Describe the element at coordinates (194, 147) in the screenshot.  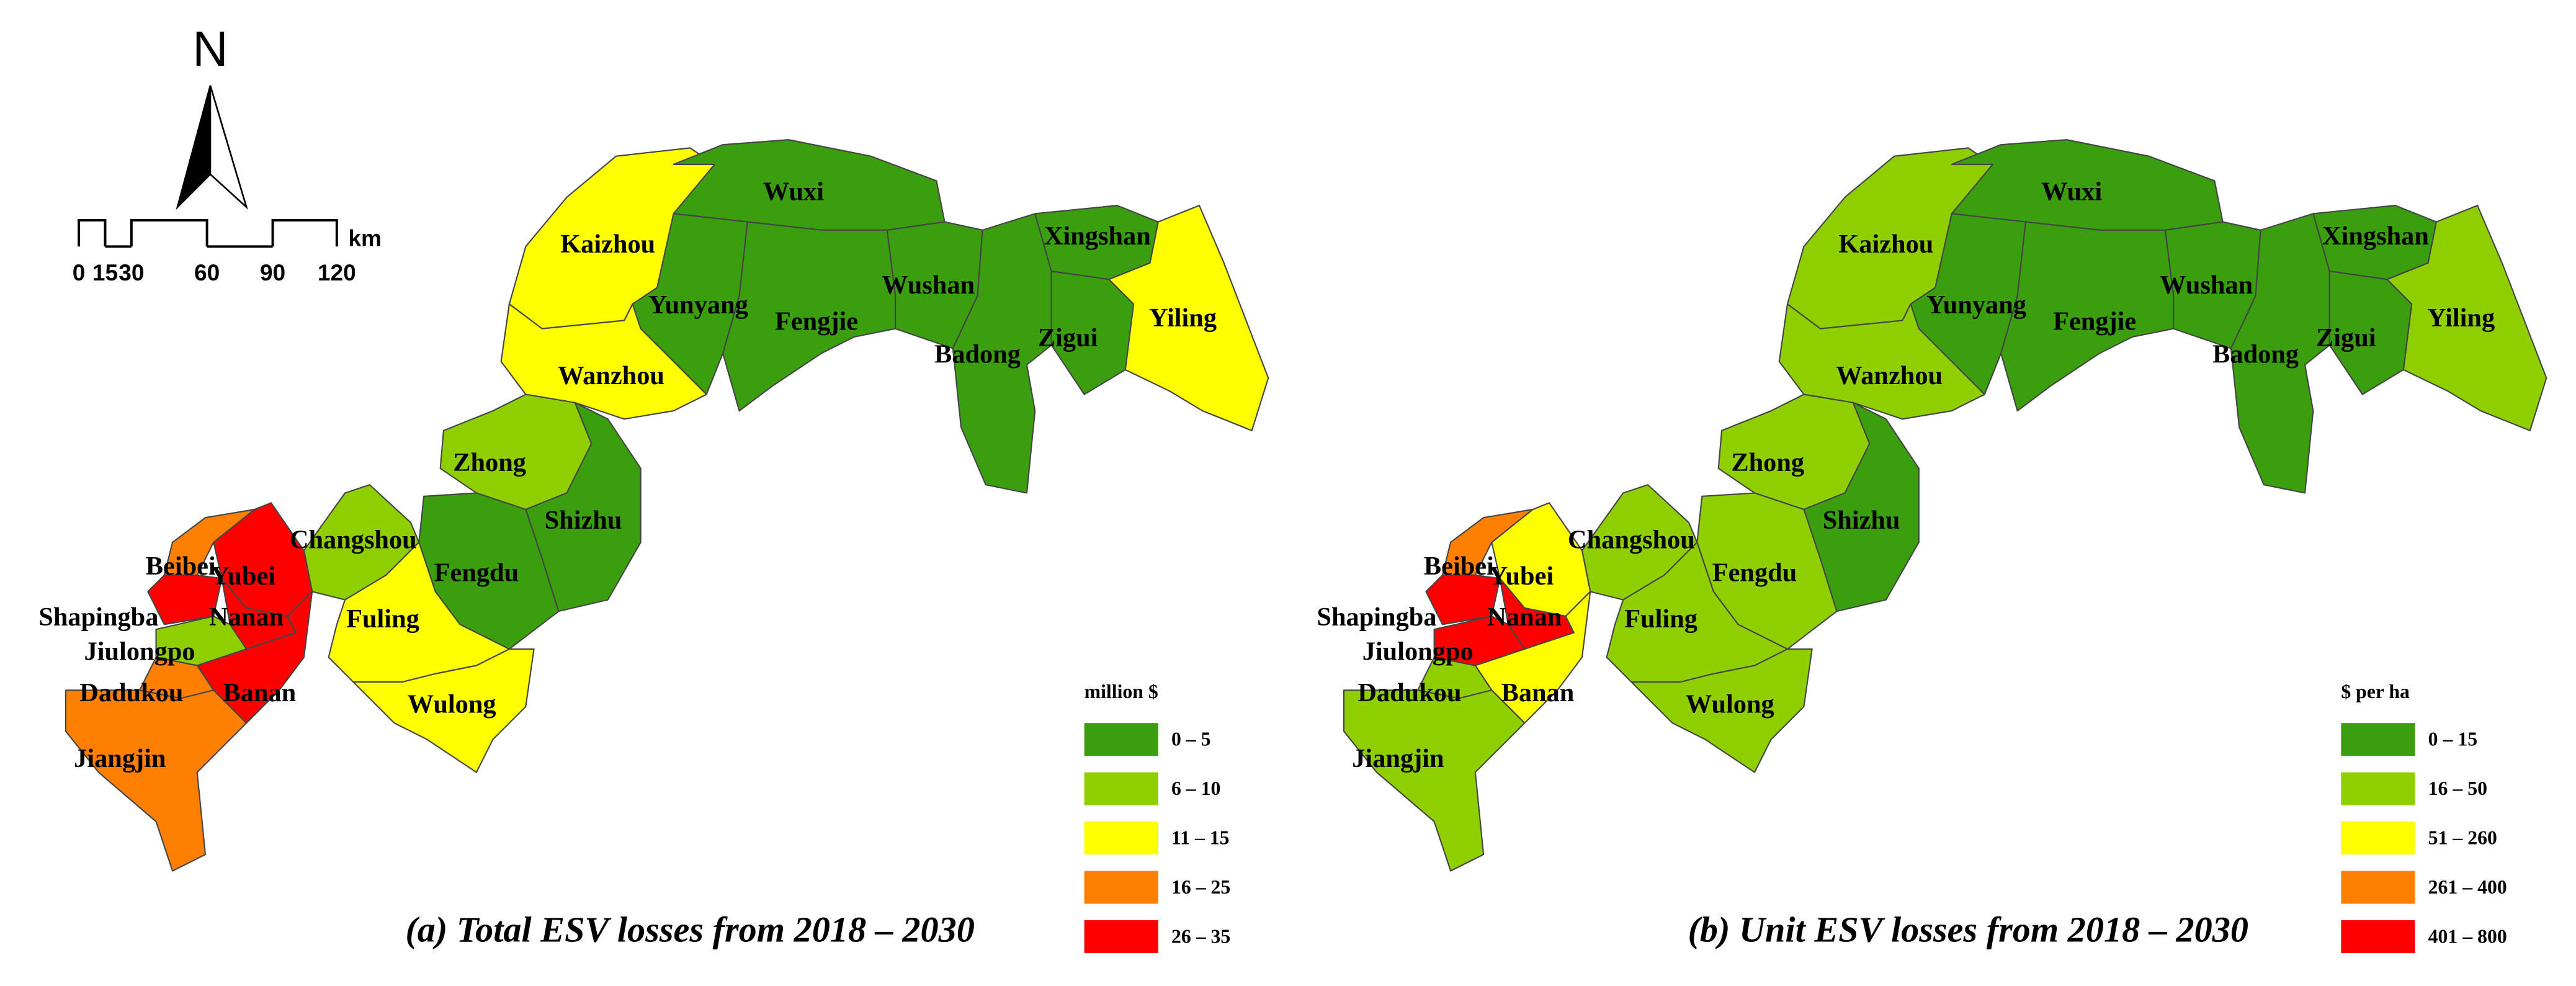
I see `arrow-left` at that location.